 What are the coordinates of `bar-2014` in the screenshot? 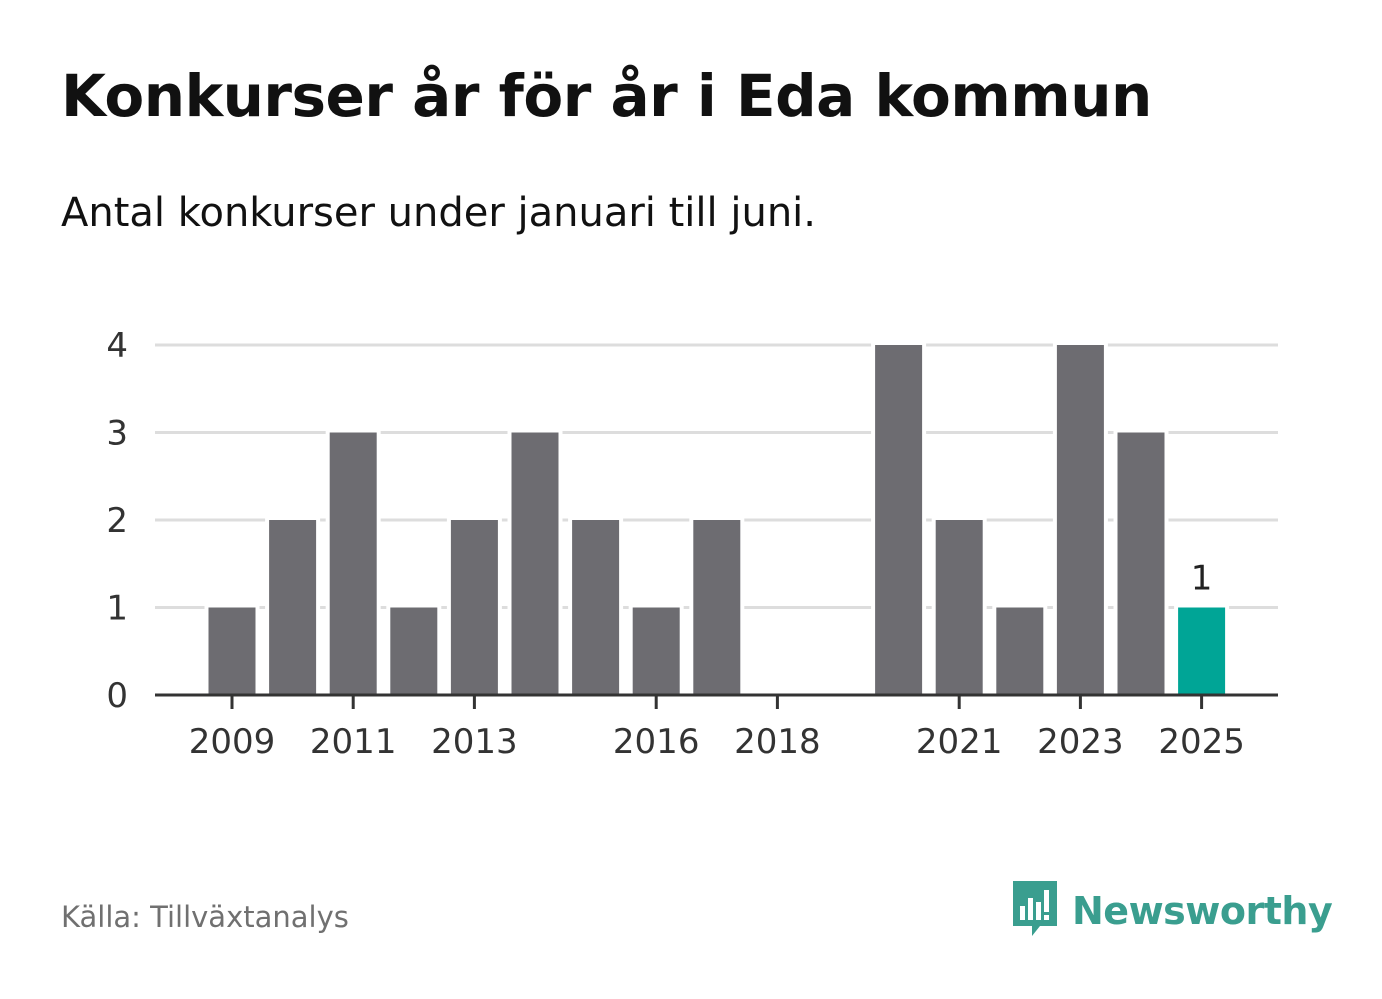 It's located at (535, 563).